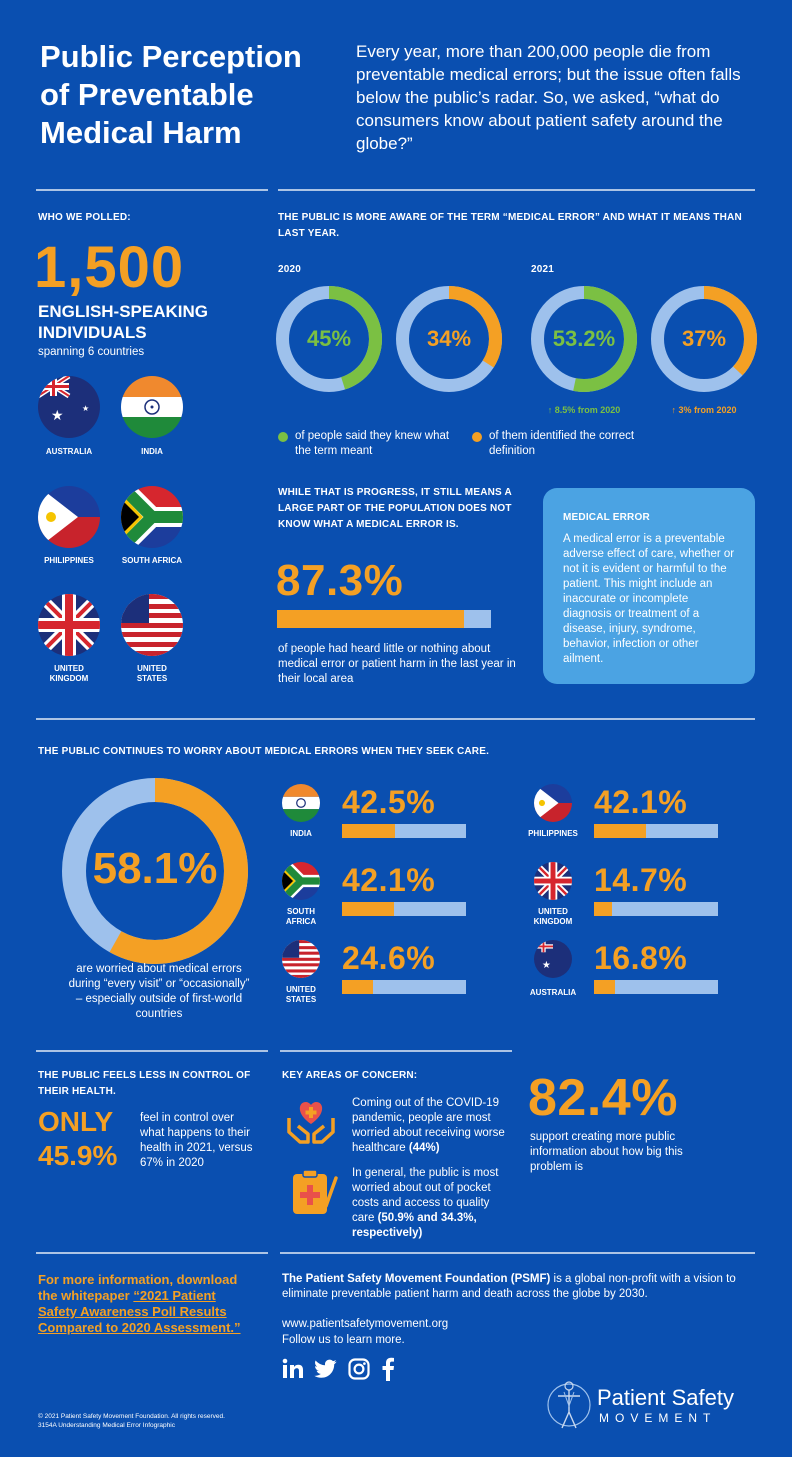  I want to click on country-label-united-states: UNITED STATES, so click(152, 673).